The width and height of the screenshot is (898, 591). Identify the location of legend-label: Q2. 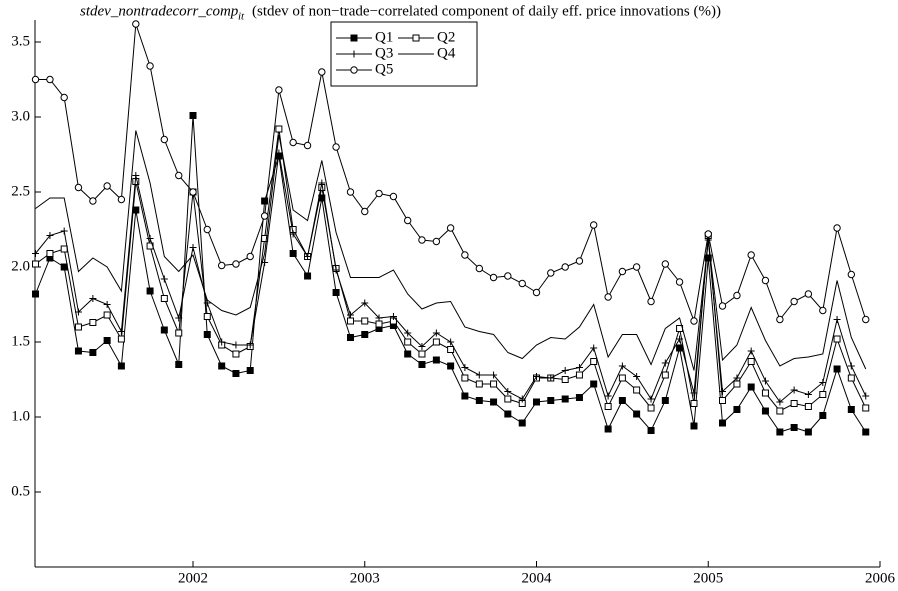
(446, 37).